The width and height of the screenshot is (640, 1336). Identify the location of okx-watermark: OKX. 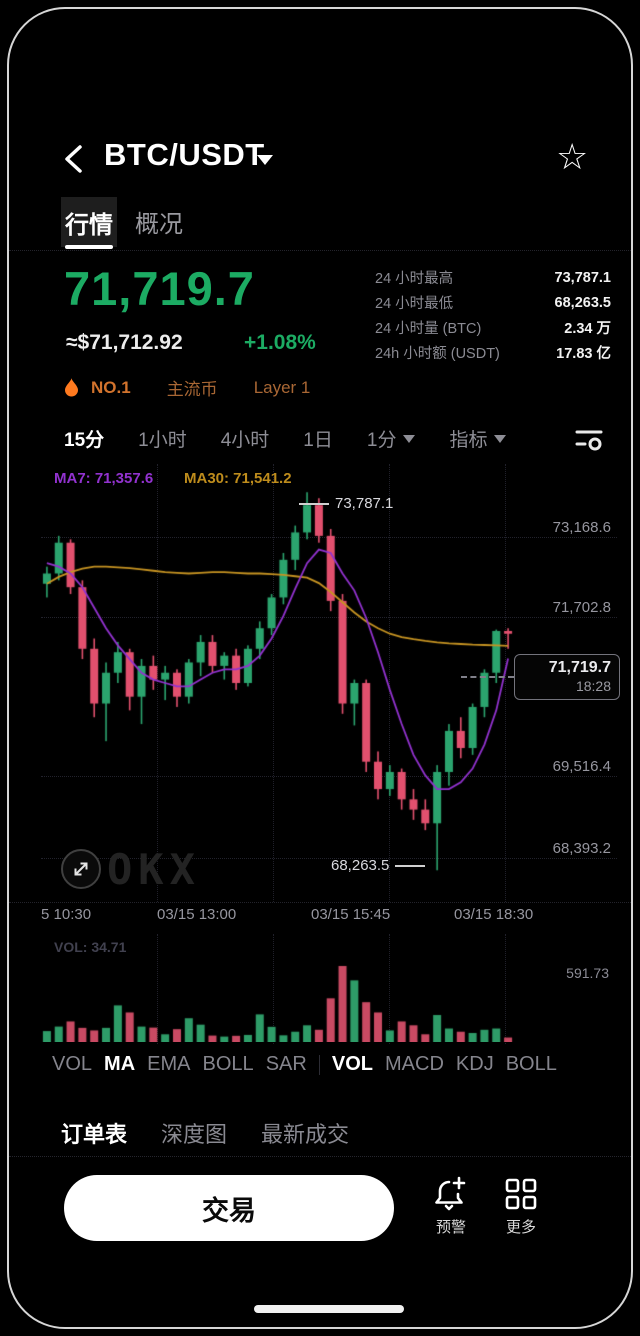
(154, 869).